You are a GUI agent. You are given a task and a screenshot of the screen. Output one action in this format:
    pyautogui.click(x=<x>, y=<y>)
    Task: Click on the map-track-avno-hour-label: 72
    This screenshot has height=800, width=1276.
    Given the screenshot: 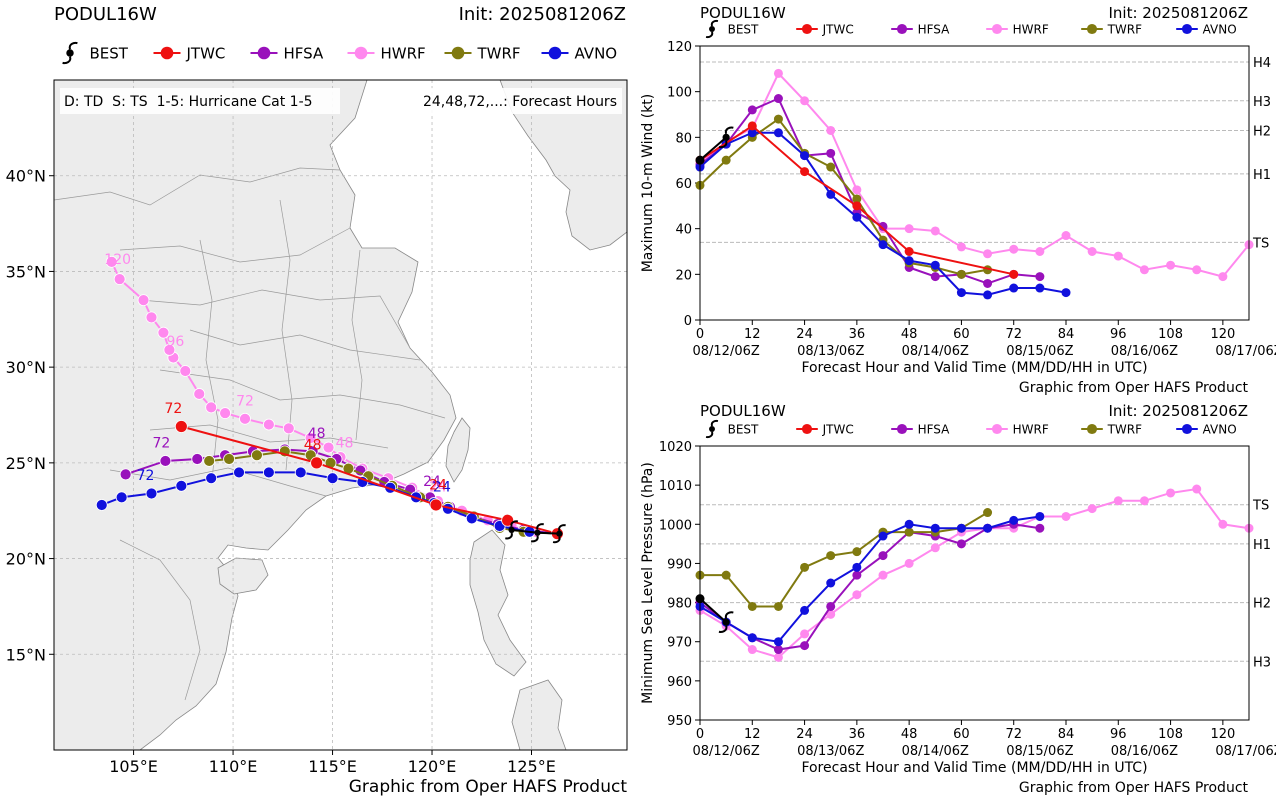 What is the action you would take?
    pyautogui.click(x=146, y=476)
    